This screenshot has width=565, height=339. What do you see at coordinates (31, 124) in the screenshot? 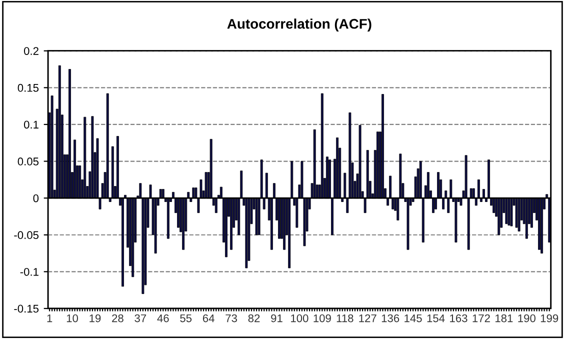
I see `y-tick-label: 0.1` at bounding box center [31, 124].